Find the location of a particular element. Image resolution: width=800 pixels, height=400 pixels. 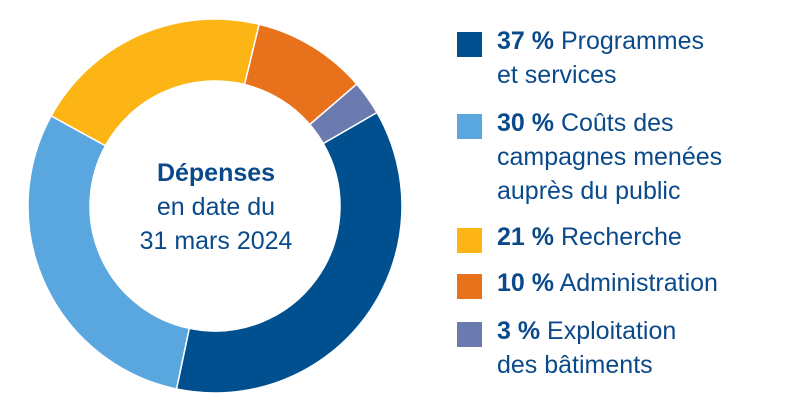

center-date-line-1: en date du is located at coordinates (216, 207).